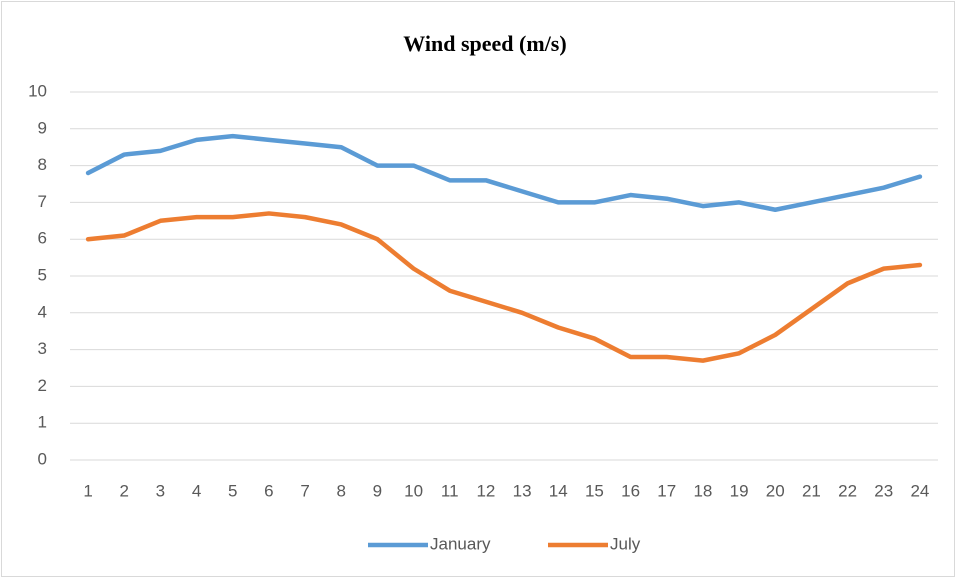 The width and height of the screenshot is (956, 578). I want to click on y-tick-label: 2, so click(42, 385).